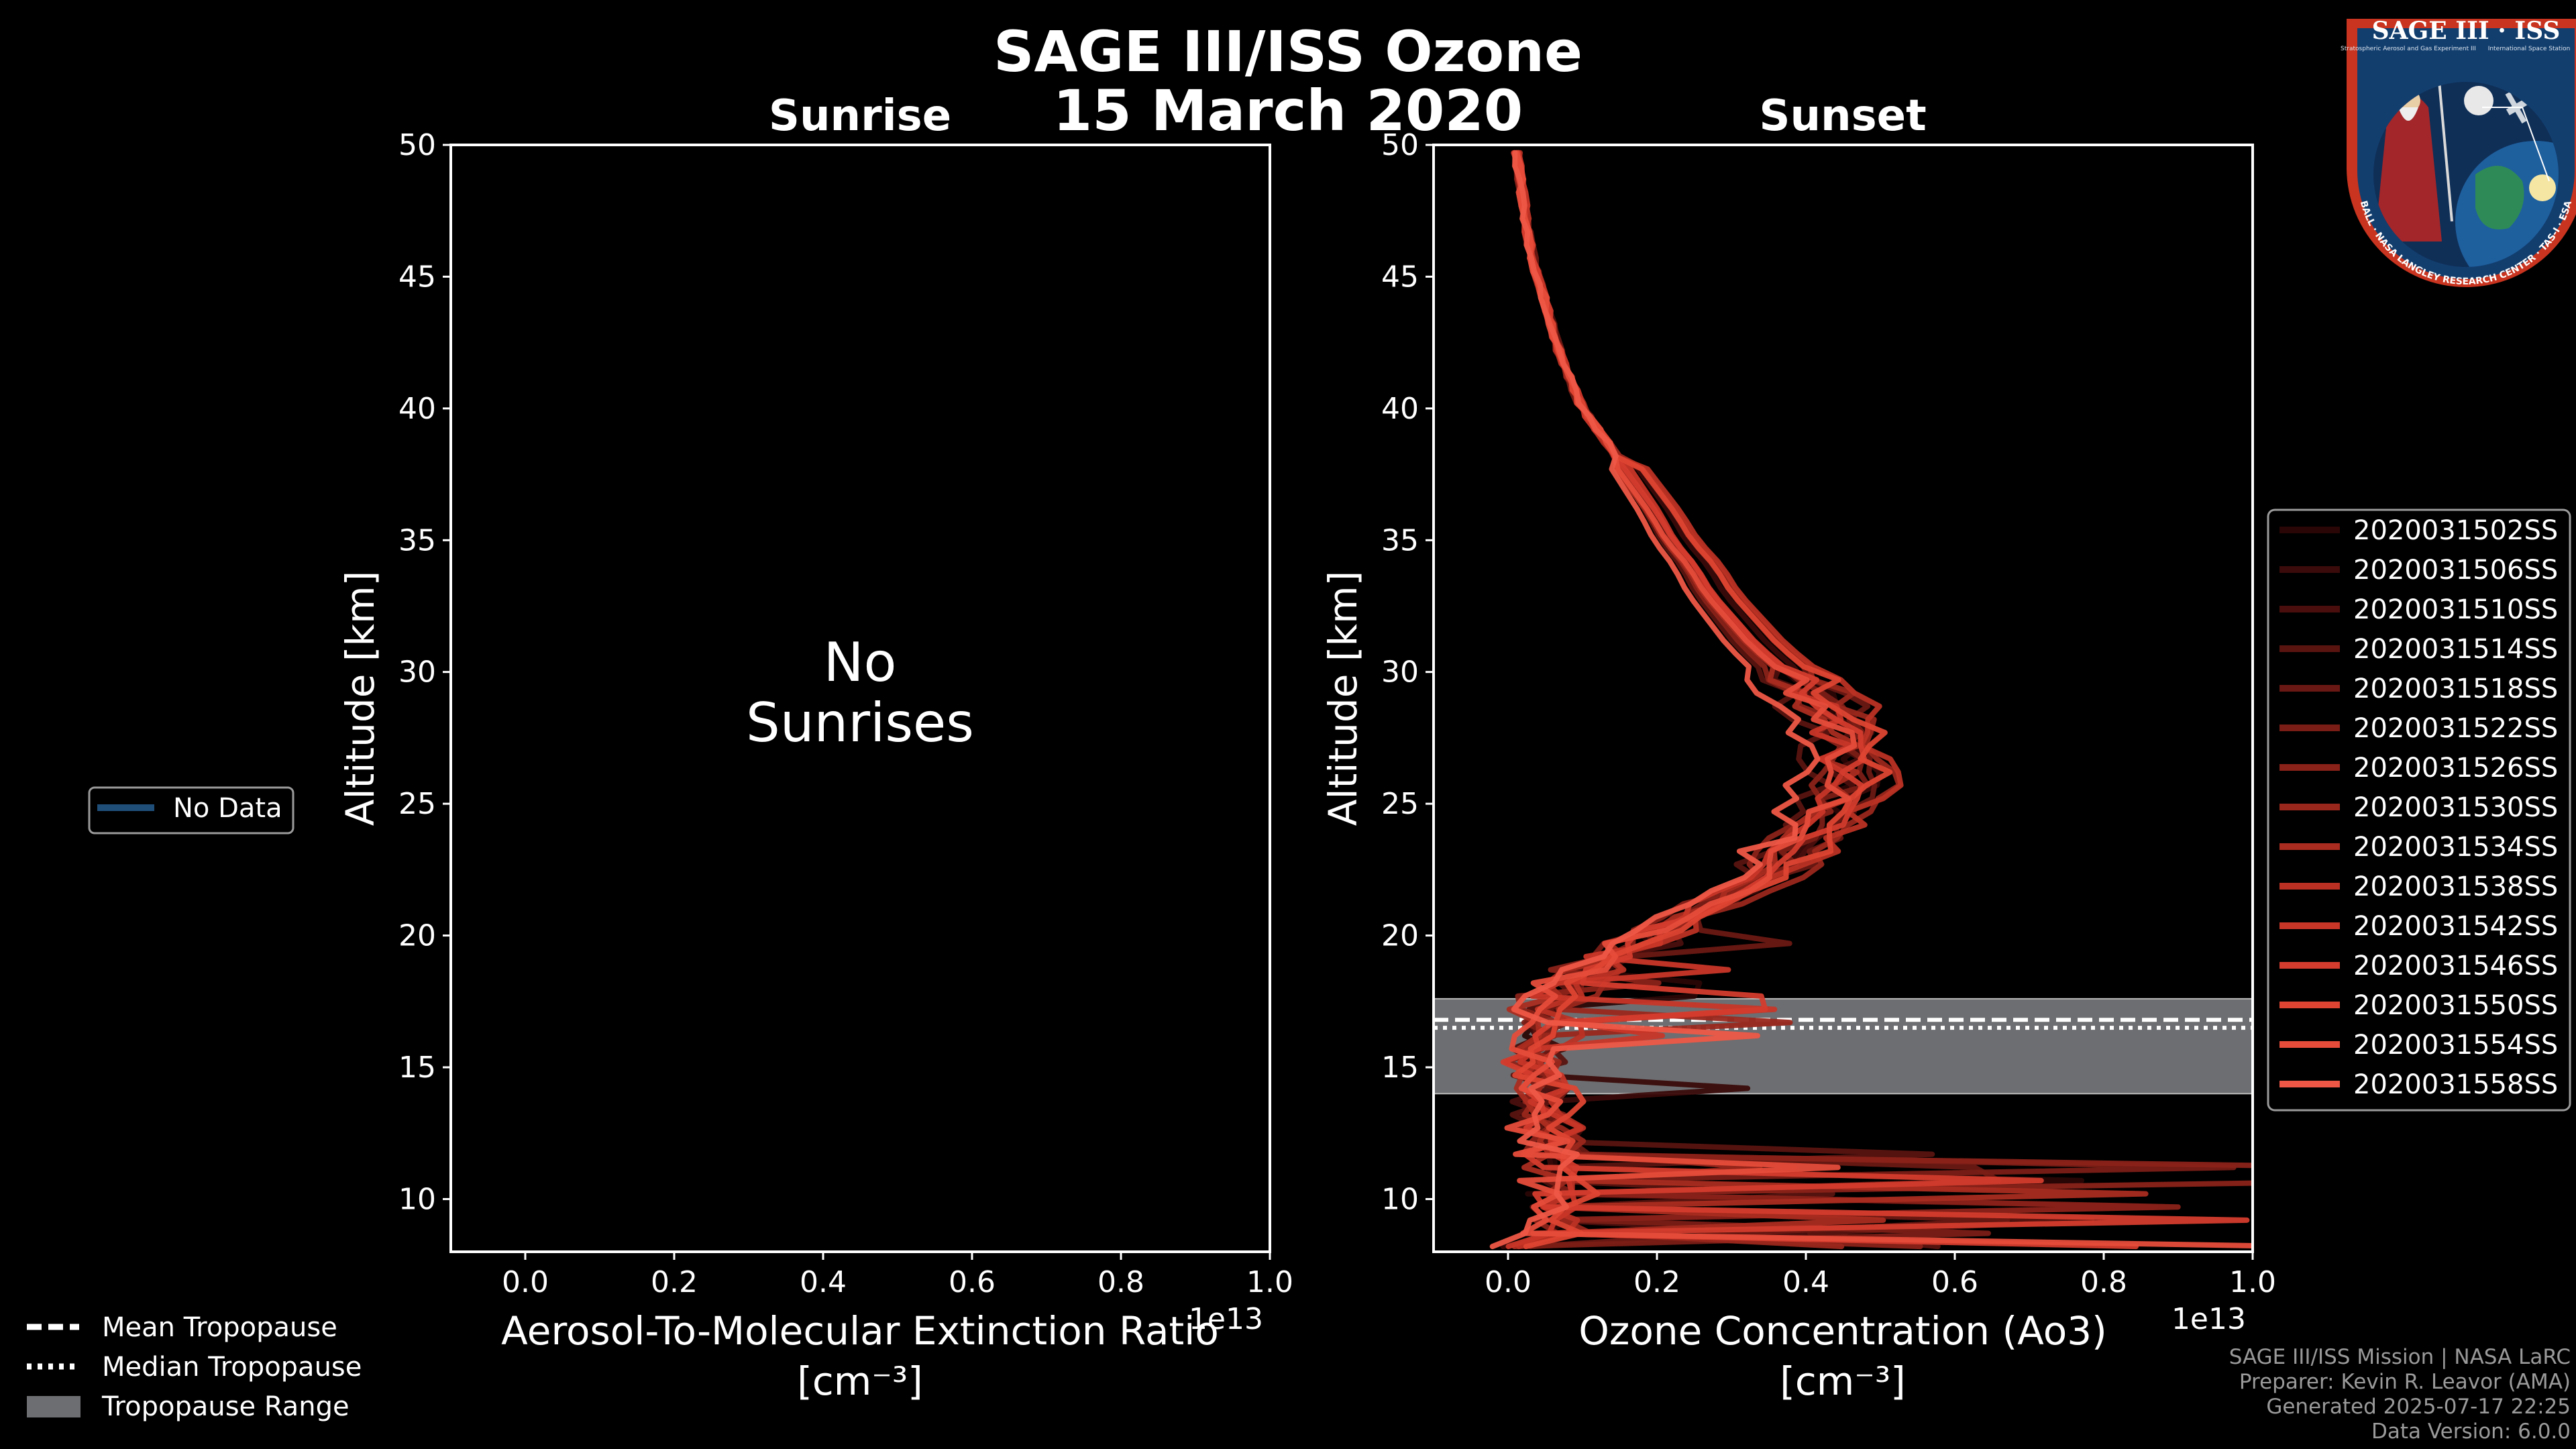  I want to click on footer-generated: Generated 2025-07-17 22:25, so click(2418, 1407).